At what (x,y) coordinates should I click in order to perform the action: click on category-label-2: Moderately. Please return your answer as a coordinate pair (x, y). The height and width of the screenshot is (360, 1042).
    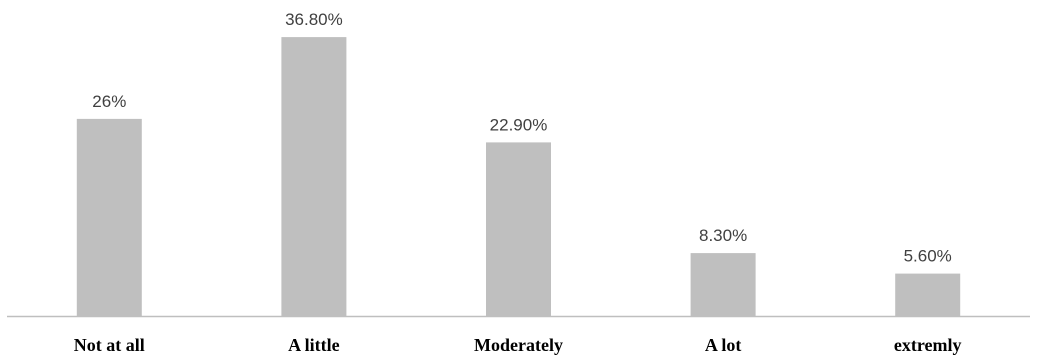
    Looking at the image, I should click on (518, 345).